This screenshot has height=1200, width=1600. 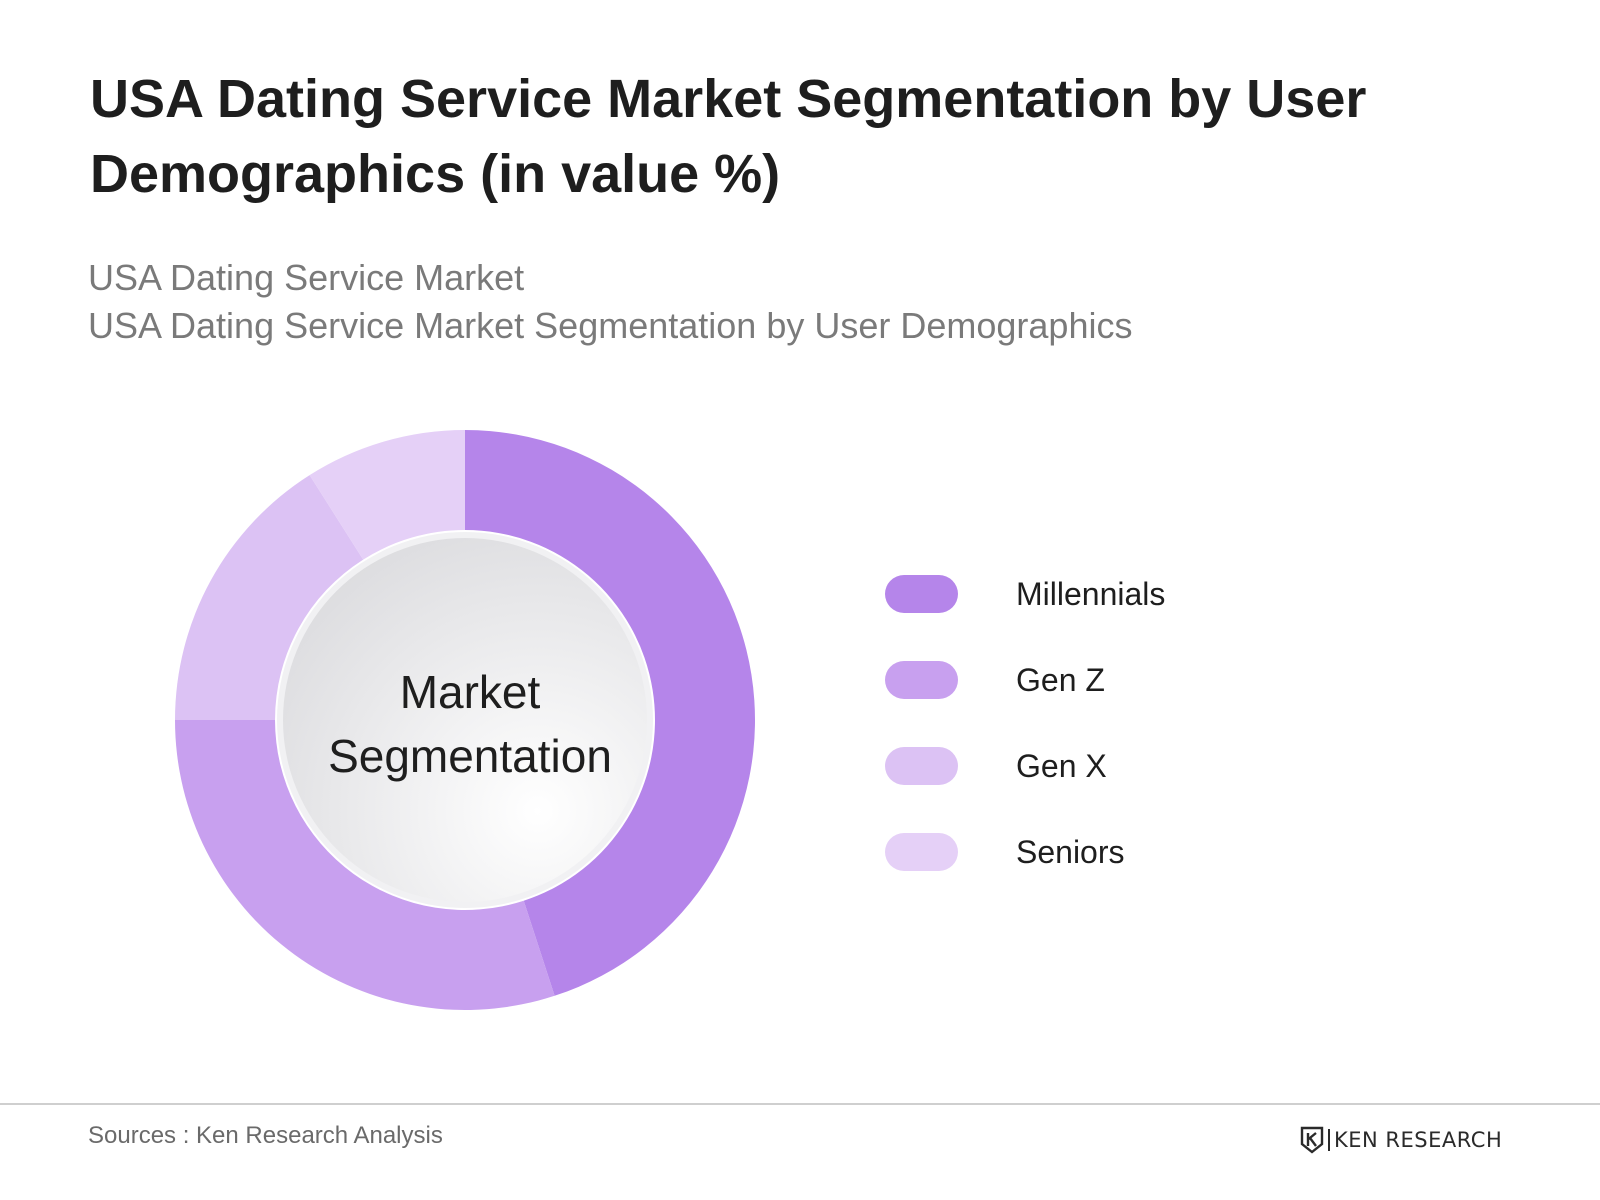 I want to click on legend-label: Gen Z, so click(x=1060, y=680).